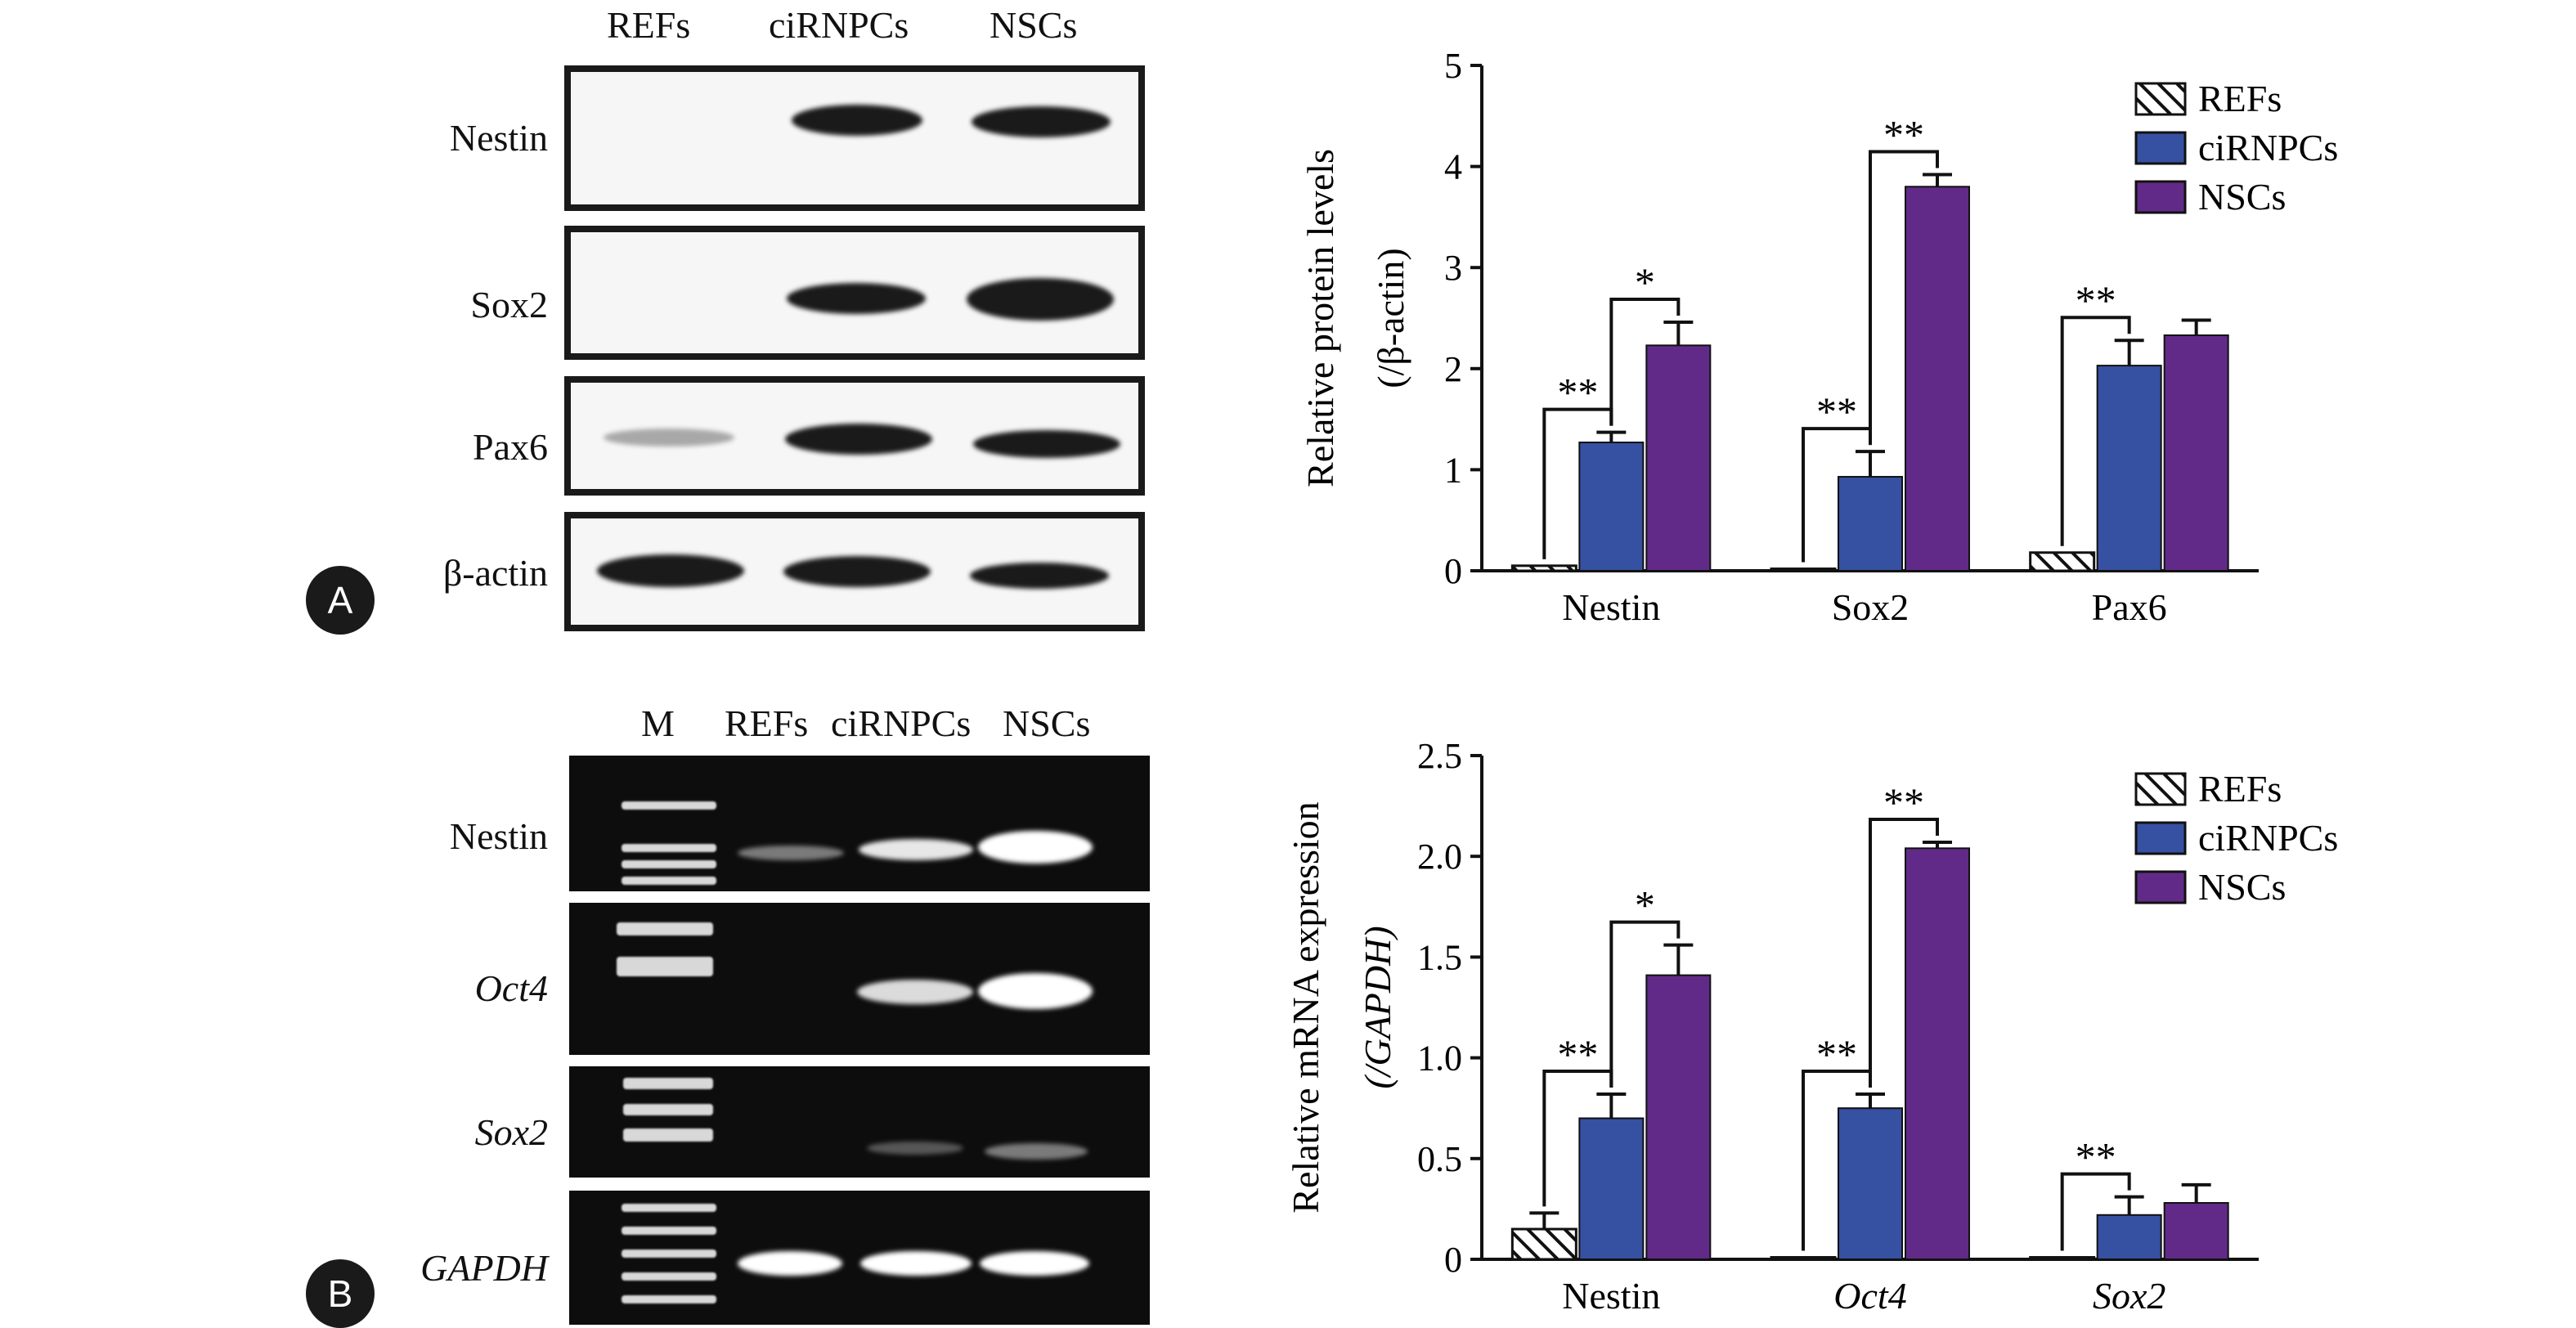 The width and height of the screenshot is (2576, 1328). What do you see at coordinates (495, 573) in the screenshot?
I see `row-label-beta-actin: β-actin` at bounding box center [495, 573].